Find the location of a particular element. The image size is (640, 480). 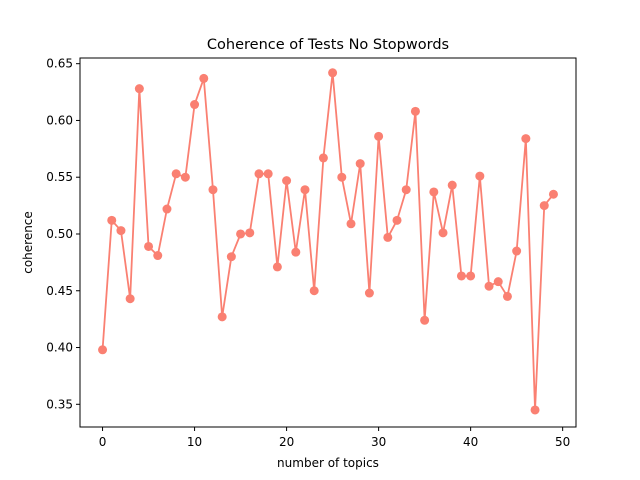

y-axis: 0.35 0.40 0.45 0.50 0.55 0.60 0.65 is located at coordinates (63, 234).